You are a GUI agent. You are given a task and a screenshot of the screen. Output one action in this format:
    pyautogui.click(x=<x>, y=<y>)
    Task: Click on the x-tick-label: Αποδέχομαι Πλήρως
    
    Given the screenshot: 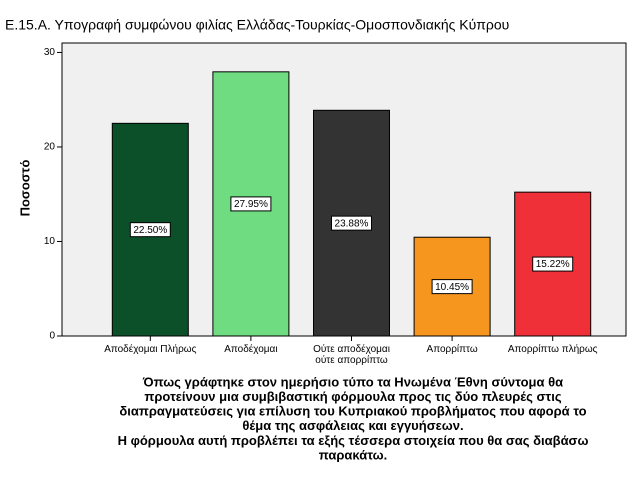 What is the action you would take?
    pyautogui.click(x=150, y=349)
    